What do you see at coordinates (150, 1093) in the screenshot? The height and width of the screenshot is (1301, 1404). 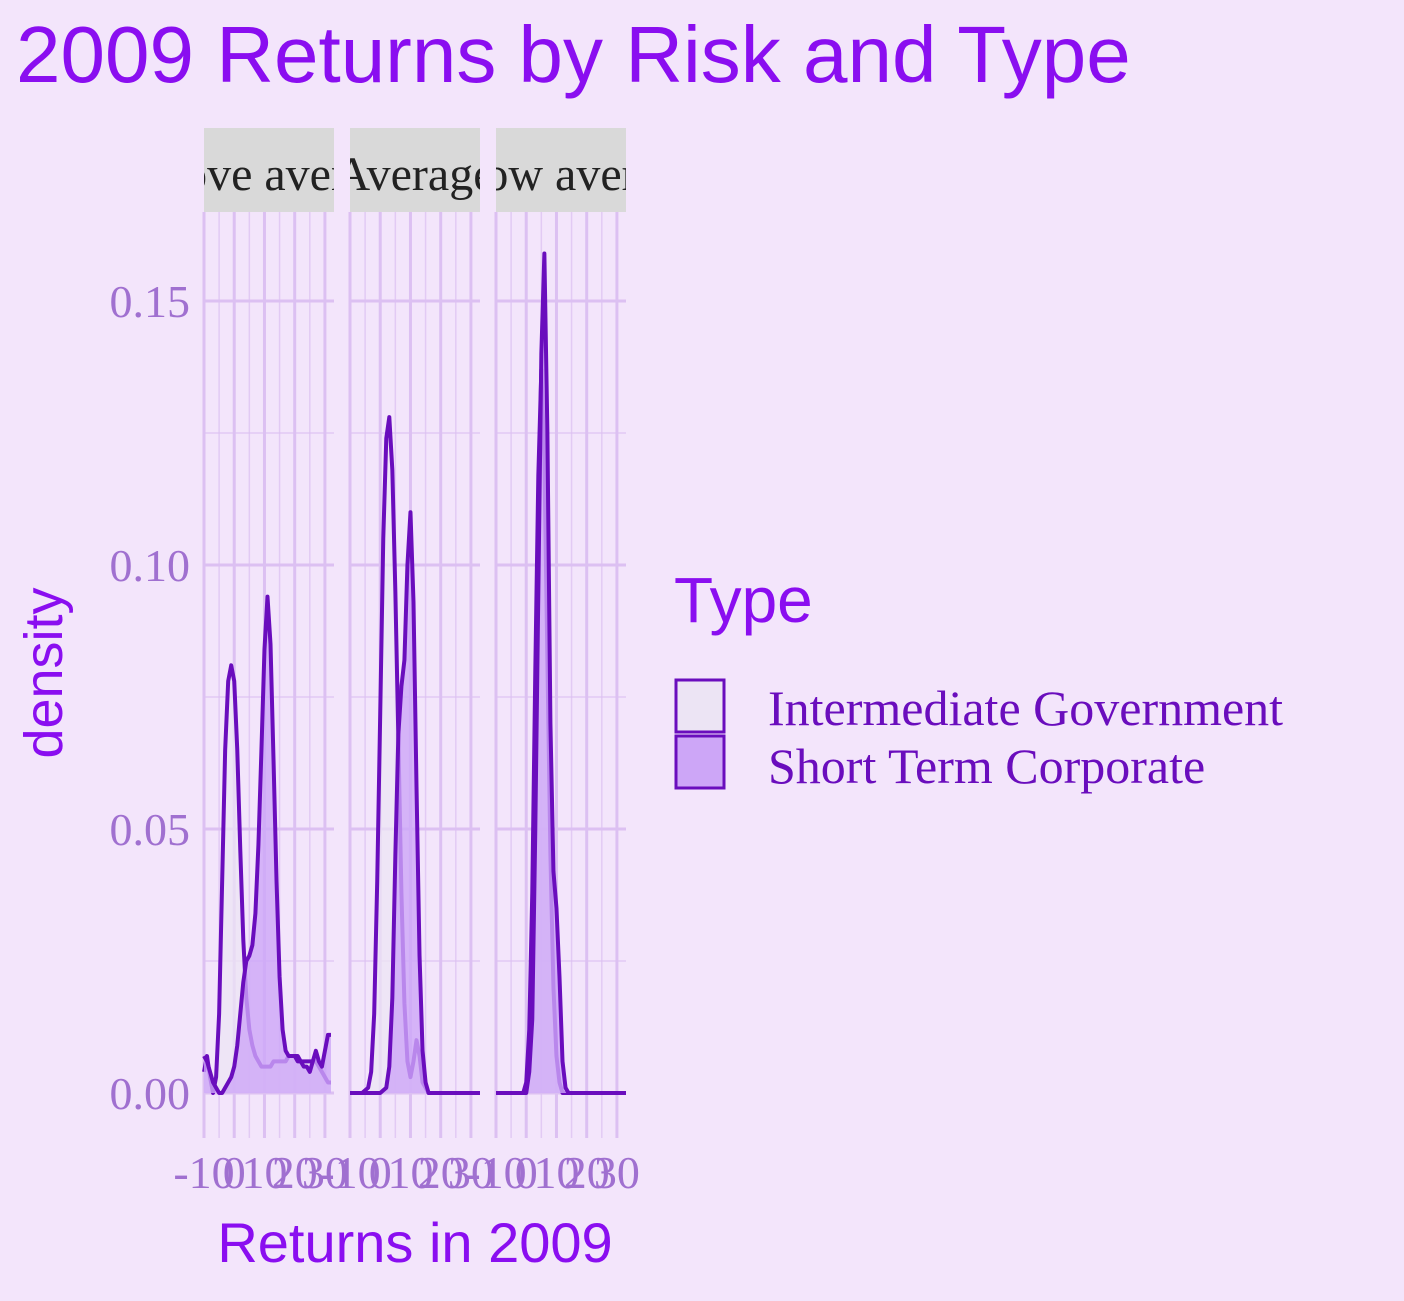 I see `y-tick-label: 0.00` at bounding box center [150, 1093].